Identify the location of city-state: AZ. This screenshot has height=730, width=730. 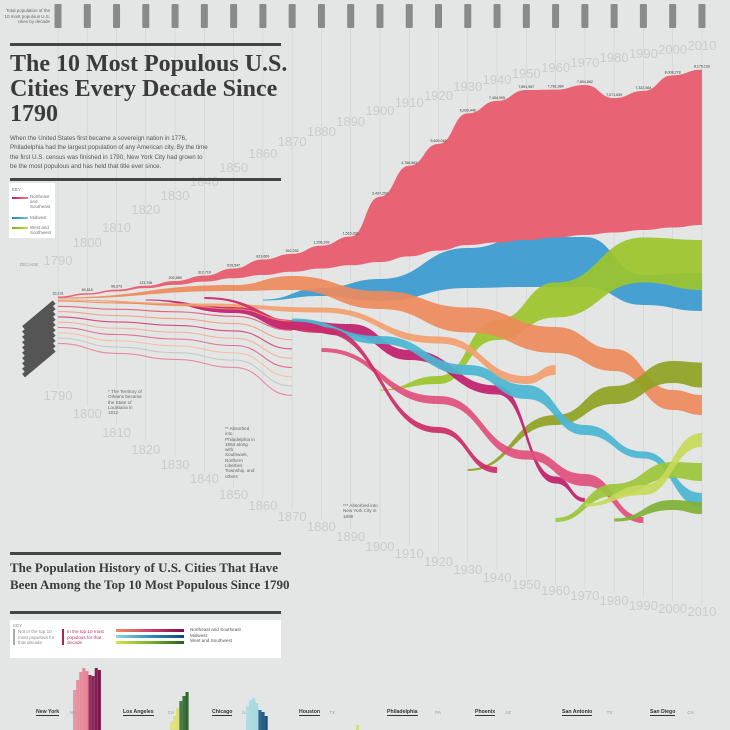
(508, 712).